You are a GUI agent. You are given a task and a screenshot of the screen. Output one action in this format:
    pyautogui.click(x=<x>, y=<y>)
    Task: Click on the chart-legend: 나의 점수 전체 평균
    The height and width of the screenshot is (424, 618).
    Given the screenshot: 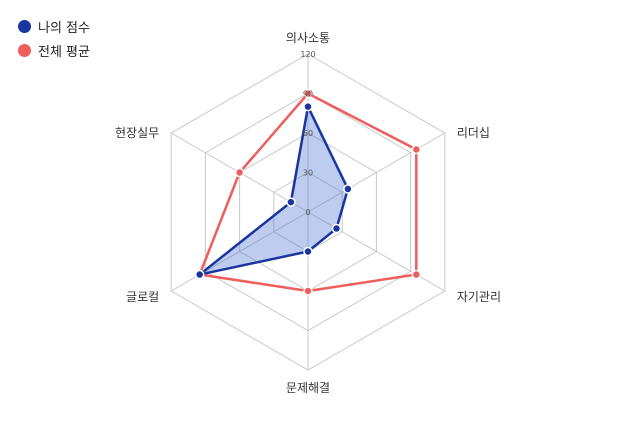 What is the action you would take?
    pyautogui.click(x=54, y=38)
    